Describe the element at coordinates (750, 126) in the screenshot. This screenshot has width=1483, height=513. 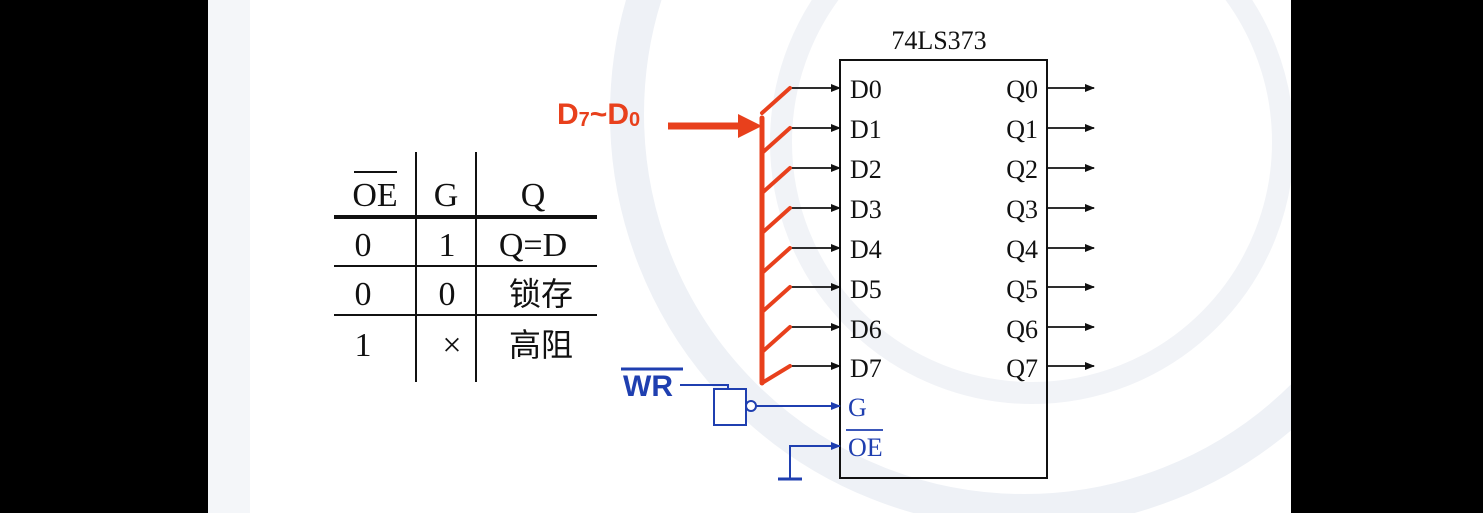
I see `bus-input-arrowhead` at that location.